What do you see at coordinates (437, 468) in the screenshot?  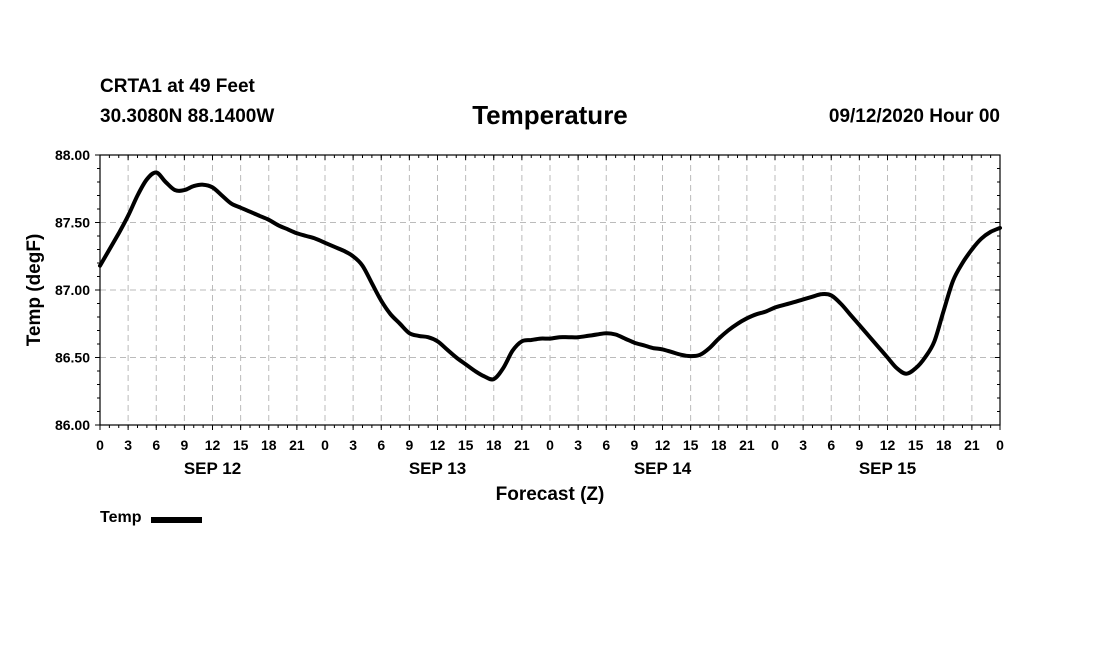 I see `day-label: SEP 13` at bounding box center [437, 468].